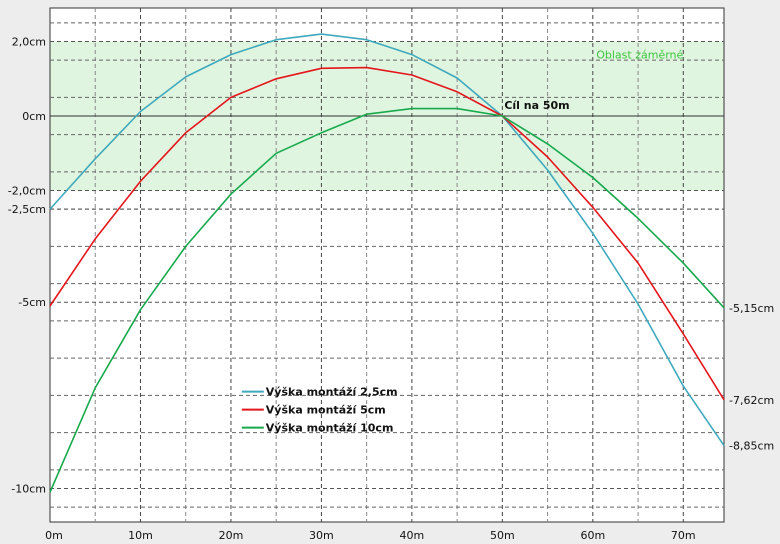 This screenshot has height=544, width=780. Describe the element at coordinates (326, 410) in the screenshot. I see `legend-label: Výška montáží 5cm` at that location.